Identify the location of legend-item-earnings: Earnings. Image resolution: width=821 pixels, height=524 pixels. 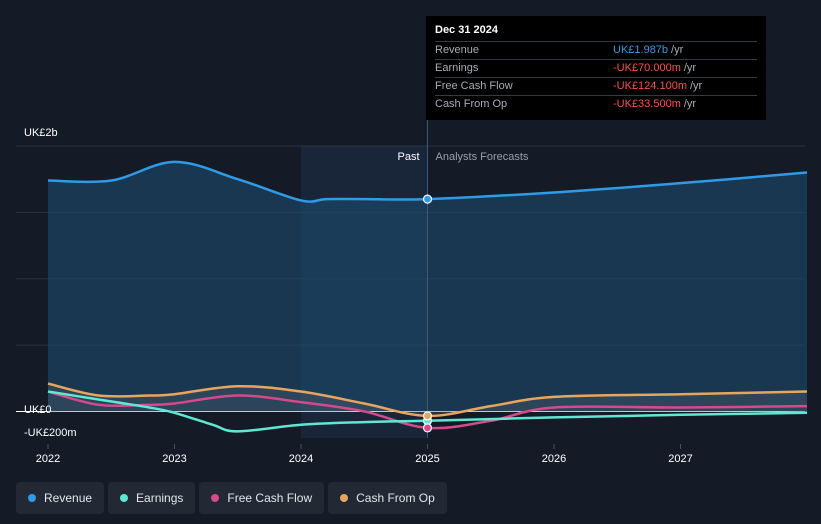
(152, 498).